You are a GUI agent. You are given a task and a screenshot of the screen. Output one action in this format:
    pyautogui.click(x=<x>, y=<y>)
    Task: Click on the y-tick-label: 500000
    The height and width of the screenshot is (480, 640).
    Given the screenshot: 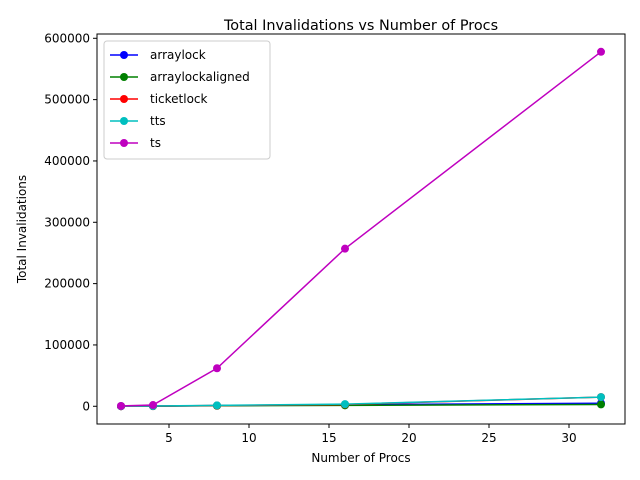 What is the action you would take?
    pyautogui.click(x=67, y=100)
    